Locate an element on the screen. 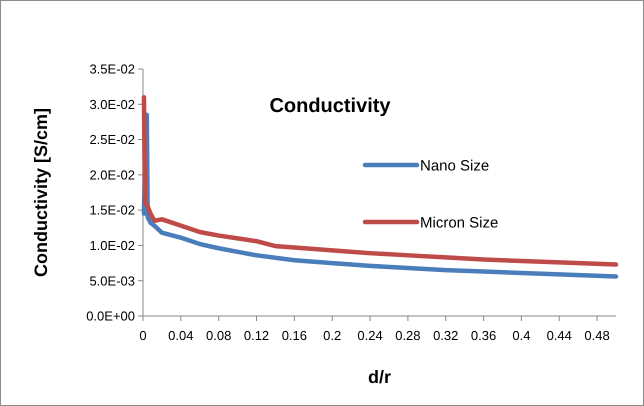 This screenshot has width=644, height=406. x-tick-label: 0.36 is located at coordinates (483, 335).